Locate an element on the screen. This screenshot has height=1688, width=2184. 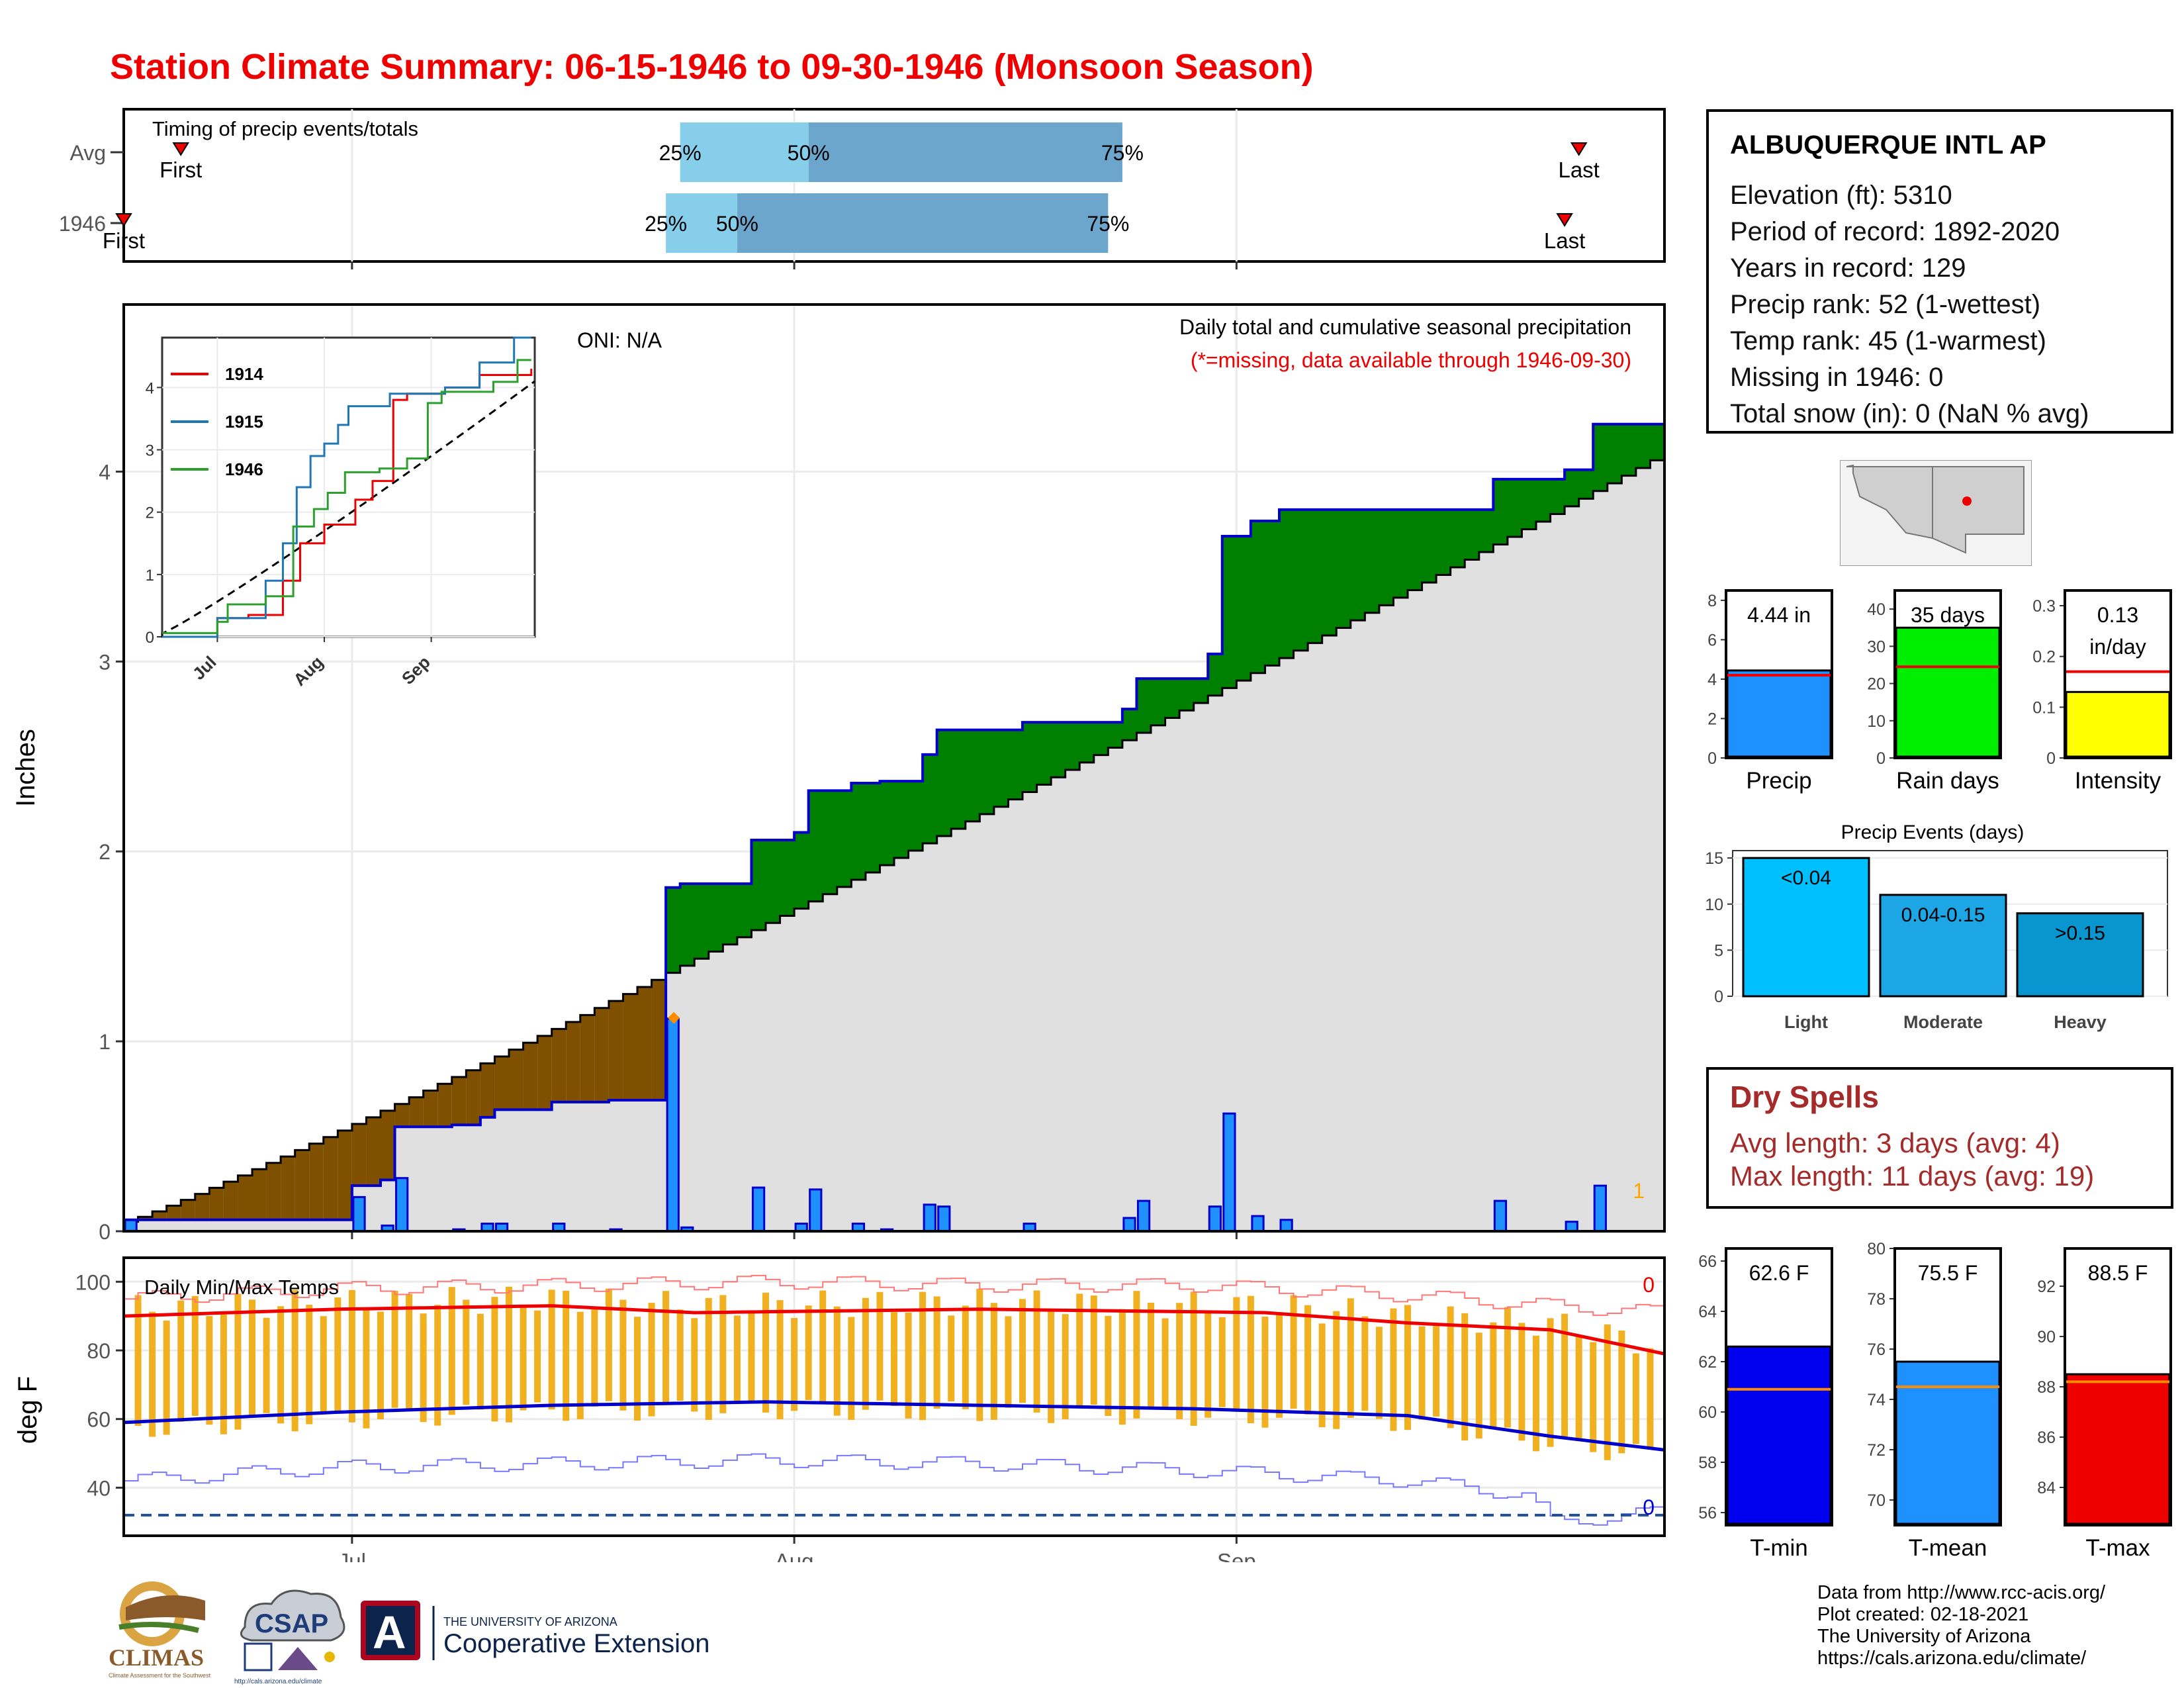
mini-ytick-label: 0.2 is located at coordinates (2044, 657).